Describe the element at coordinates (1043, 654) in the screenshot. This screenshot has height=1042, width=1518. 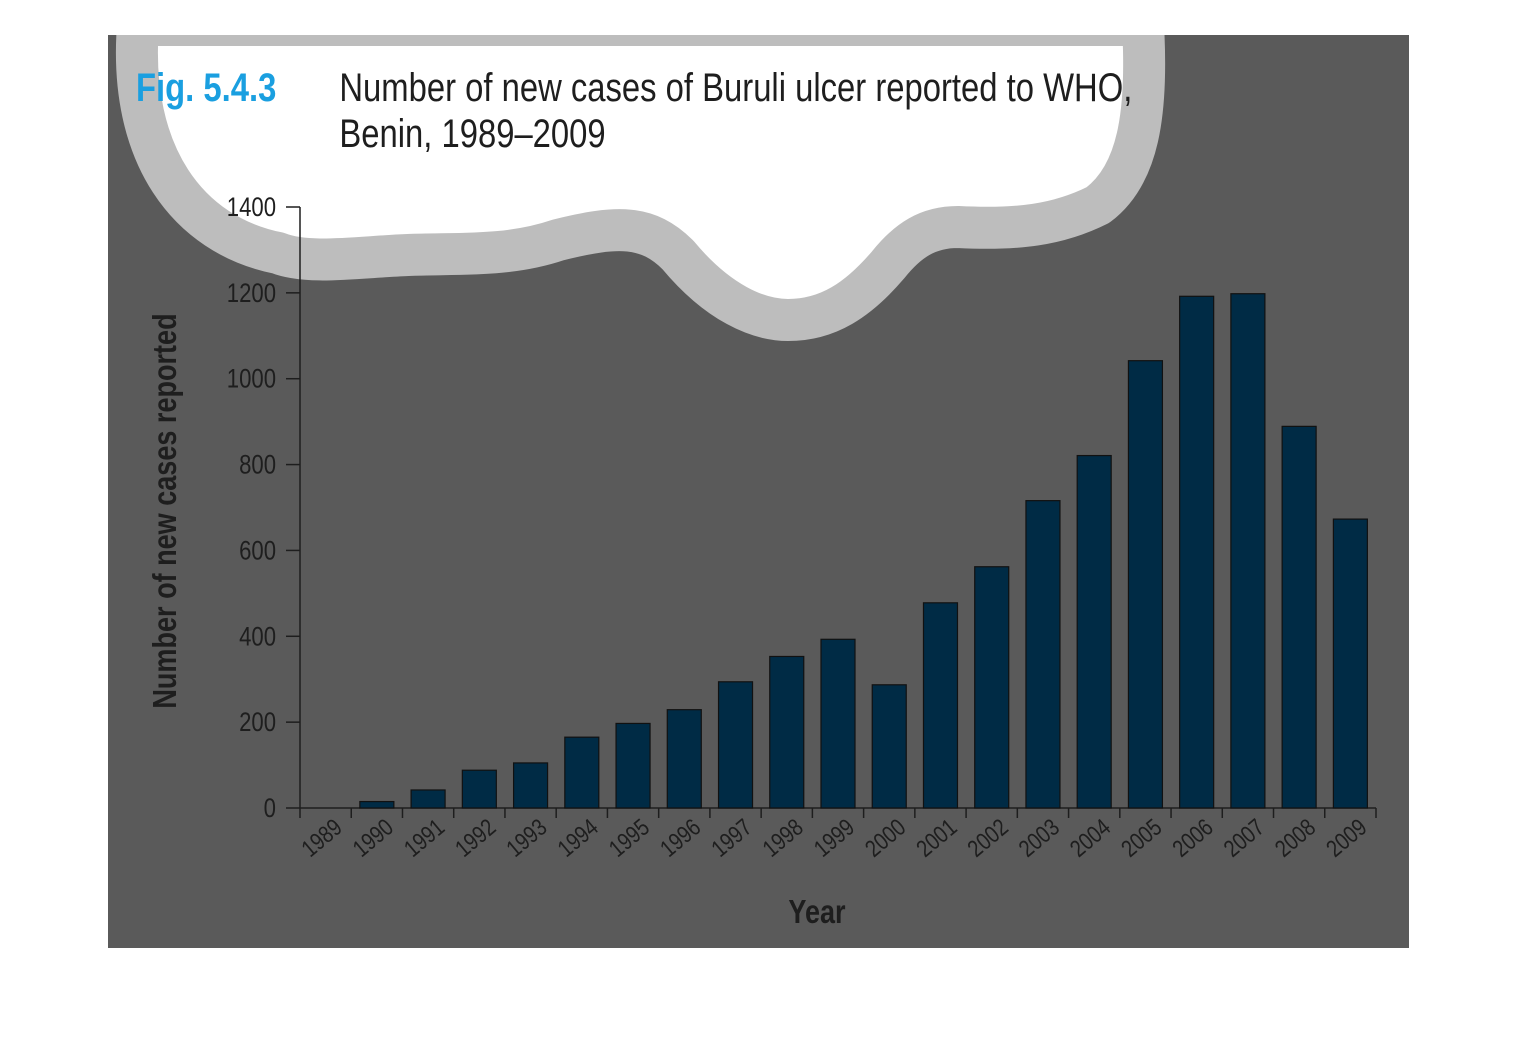
I see `bar-2003` at that location.